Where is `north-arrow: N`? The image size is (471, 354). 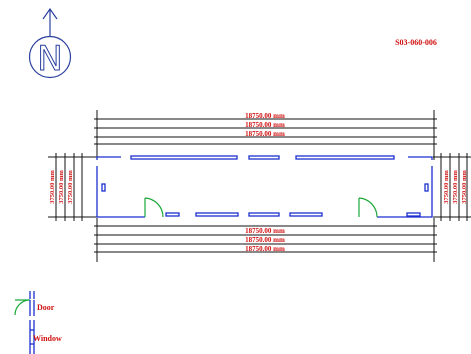
north-arrow: N is located at coordinates (50, 43).